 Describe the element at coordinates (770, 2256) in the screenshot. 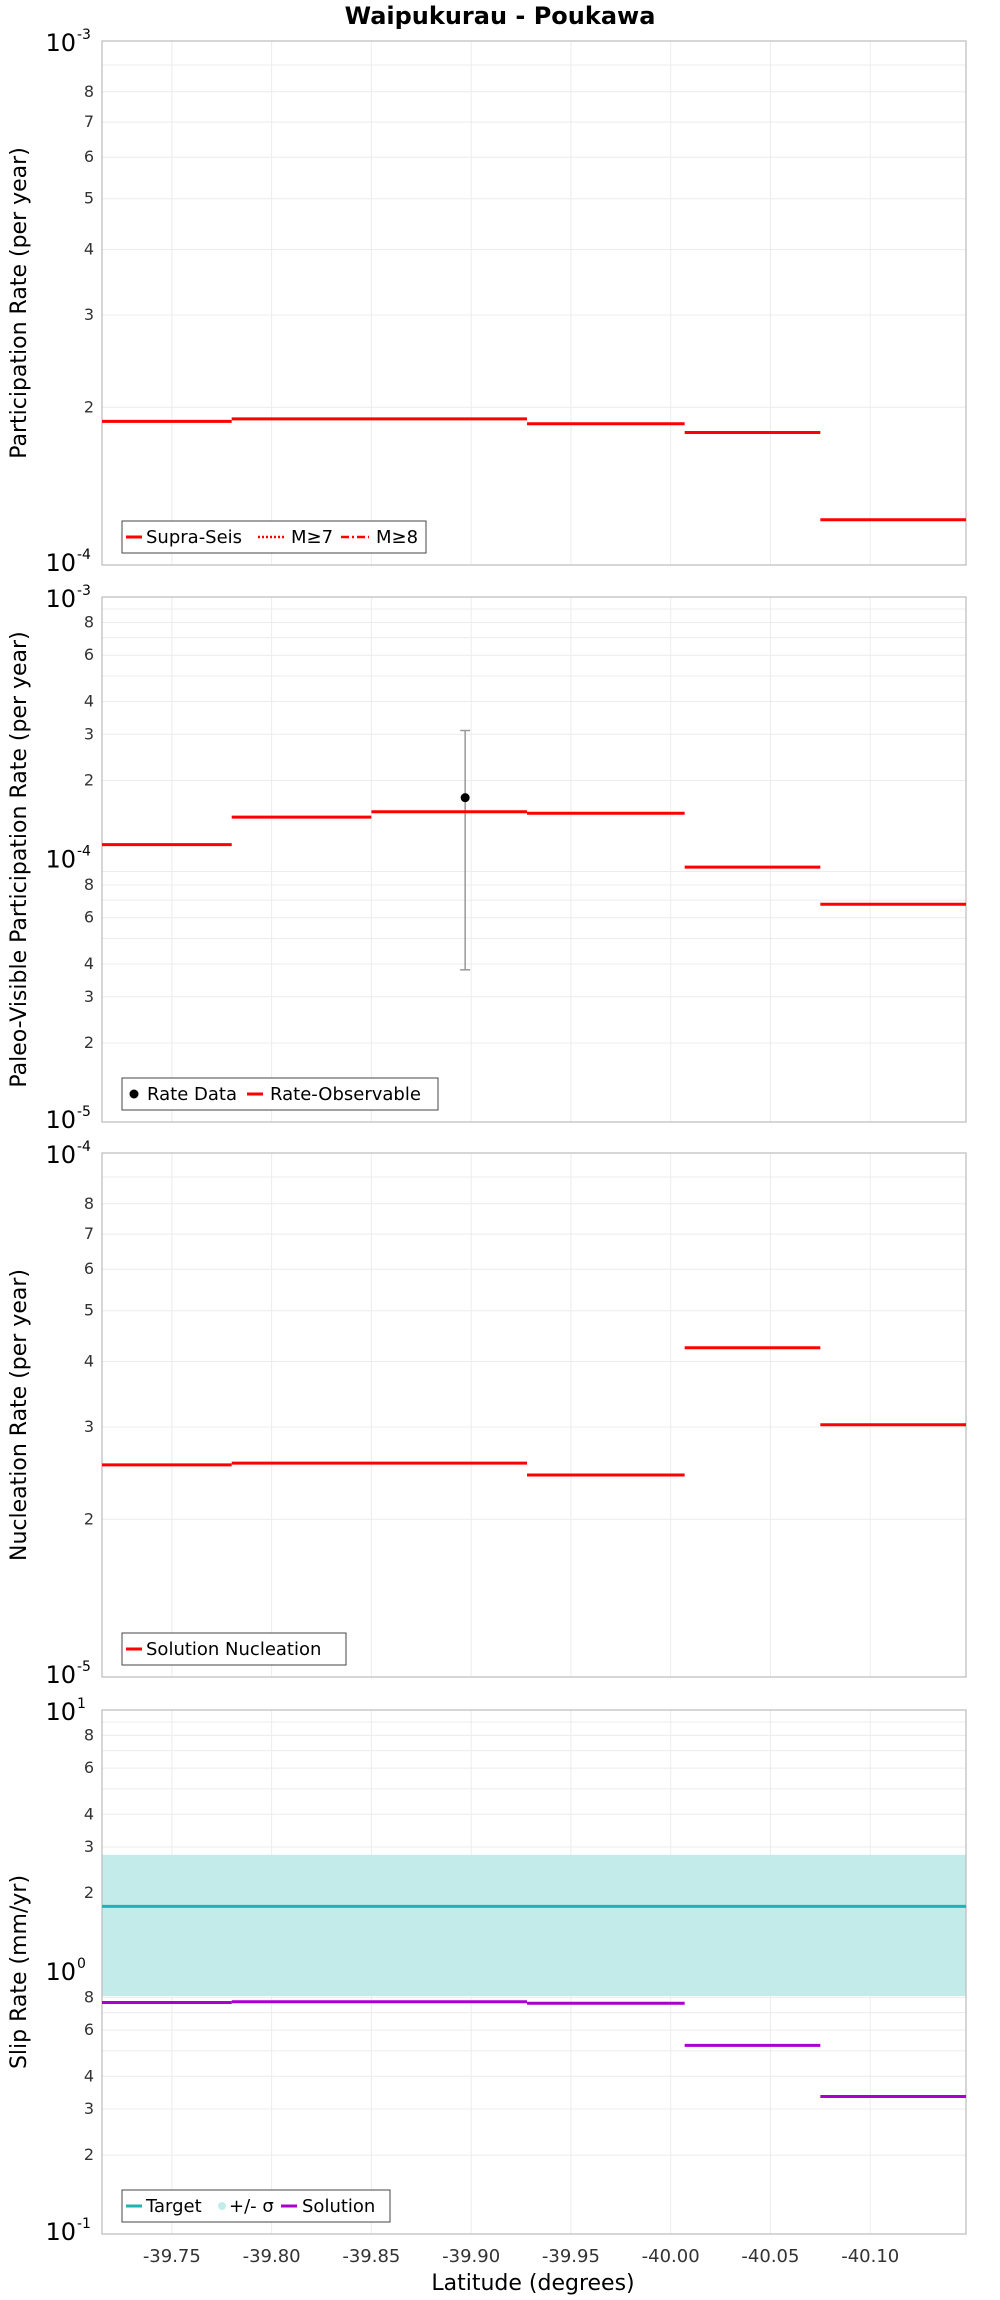

I see `x-tick-label: -40.05` at that location.